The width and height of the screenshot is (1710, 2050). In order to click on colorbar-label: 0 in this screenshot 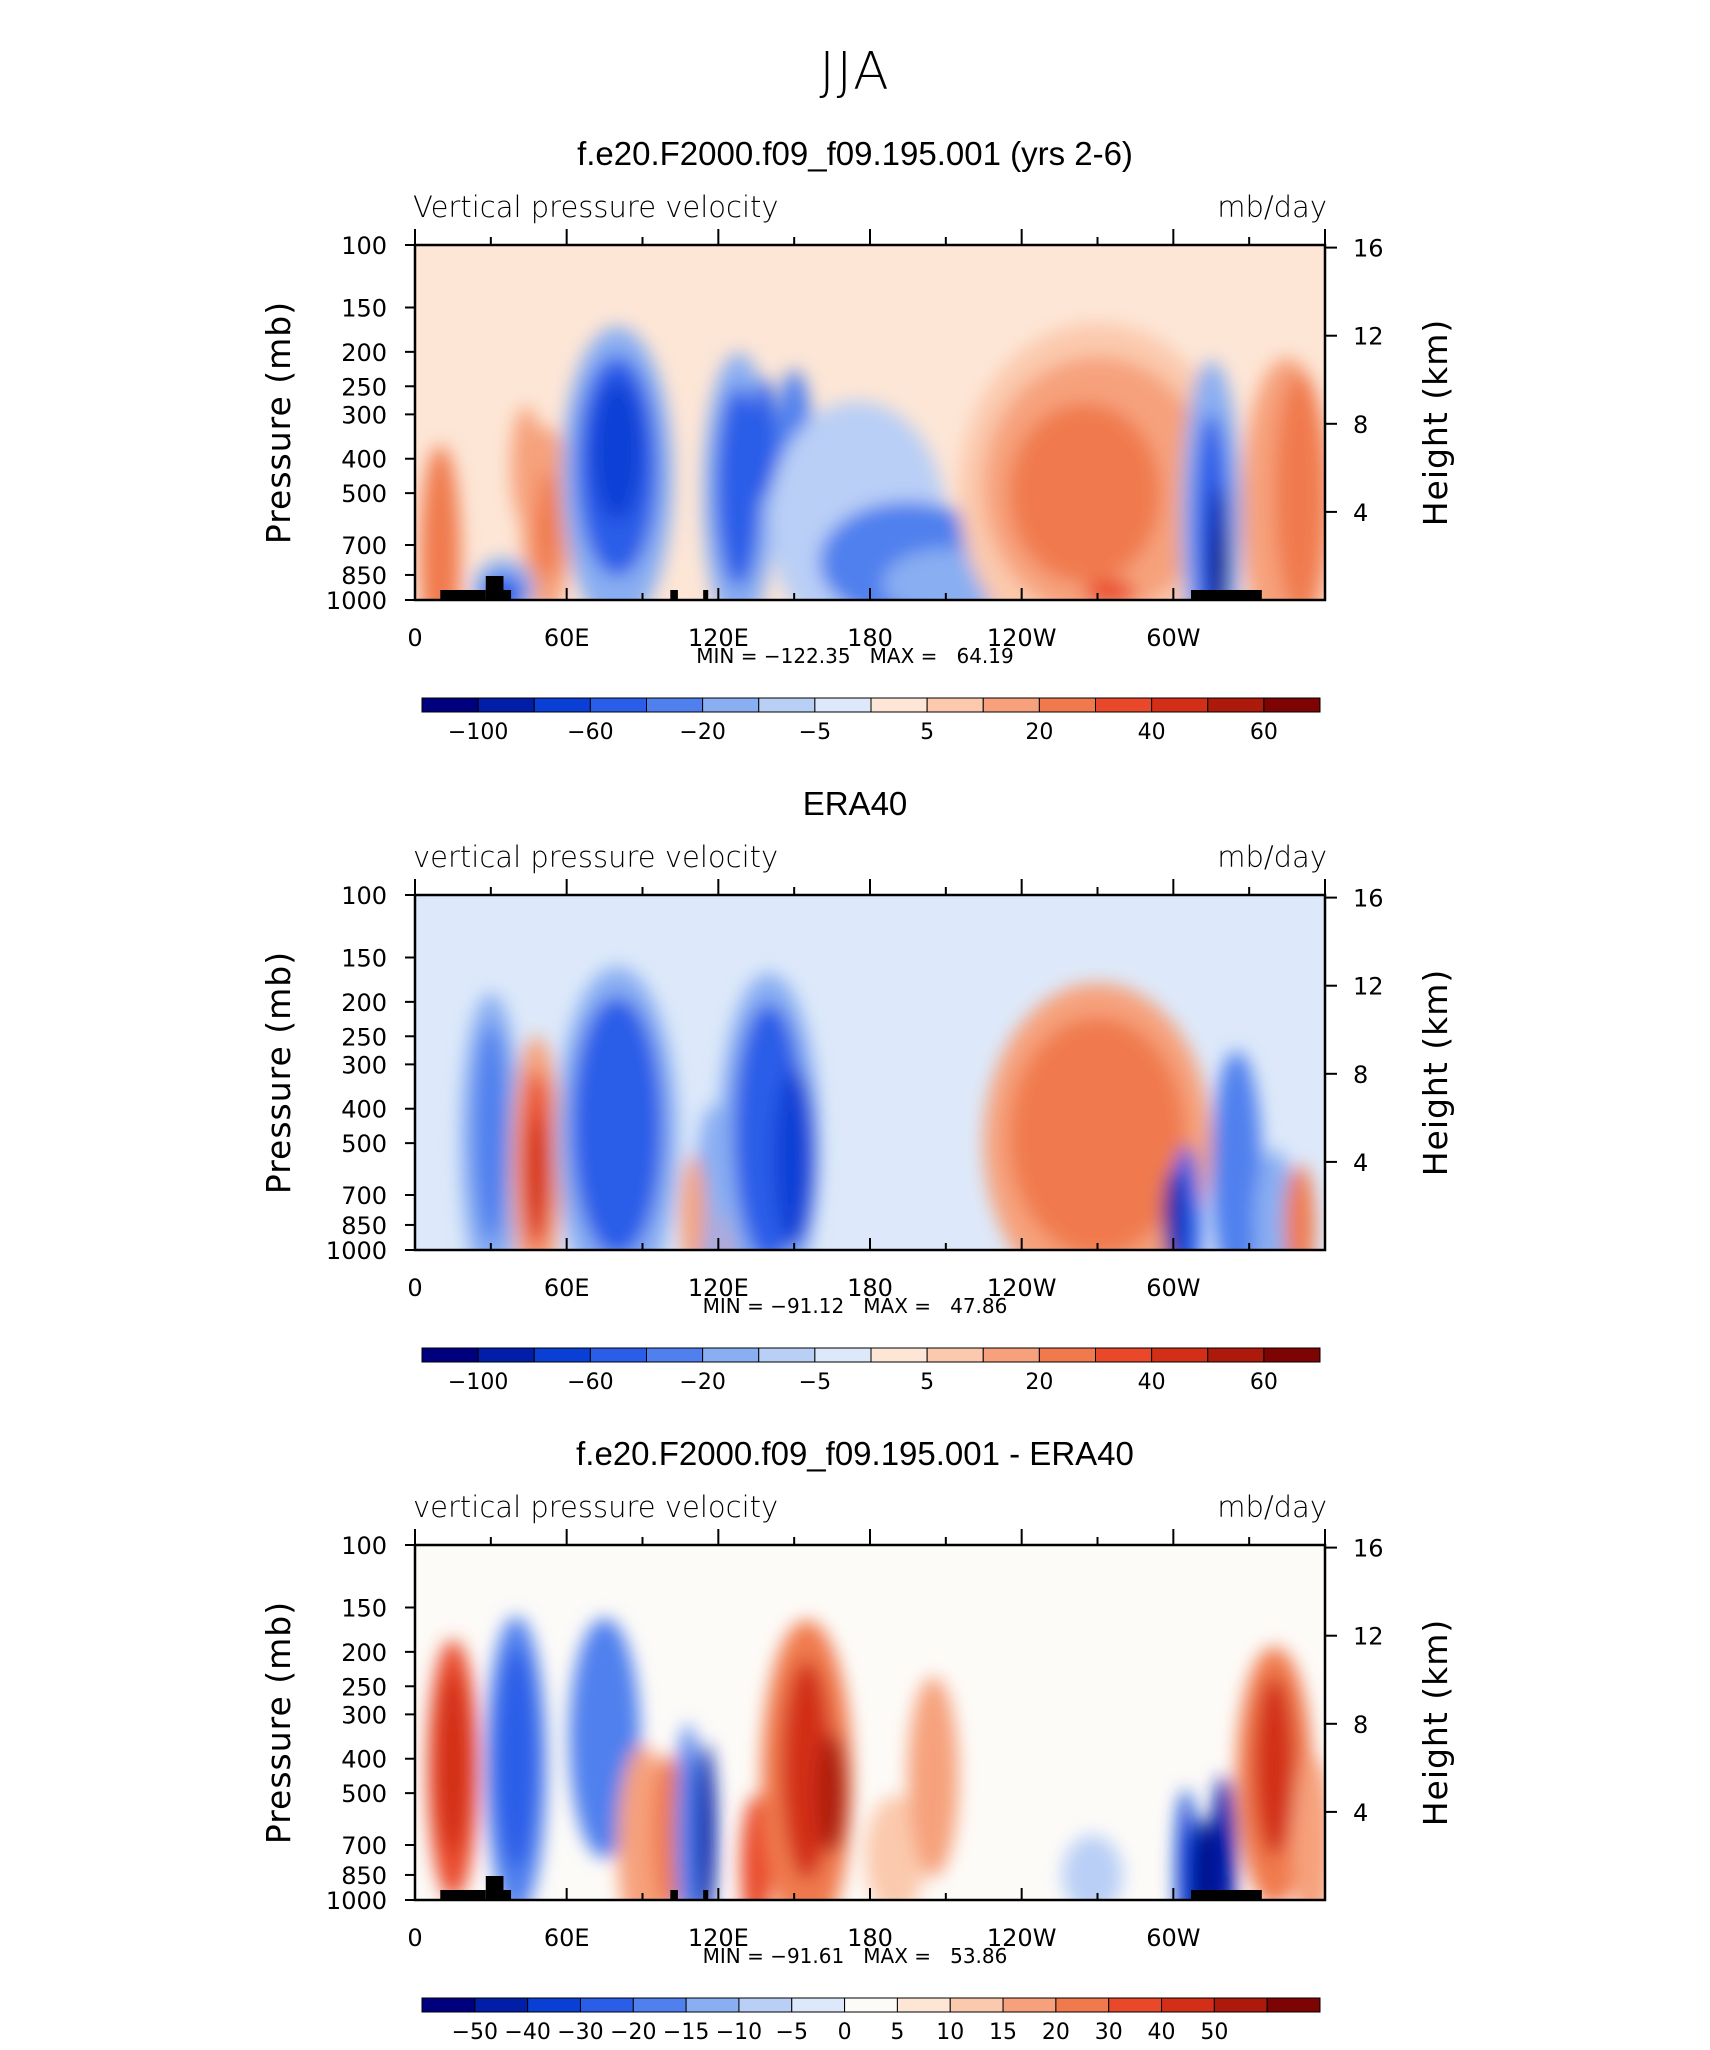, I will do `click(845, 2032)`.